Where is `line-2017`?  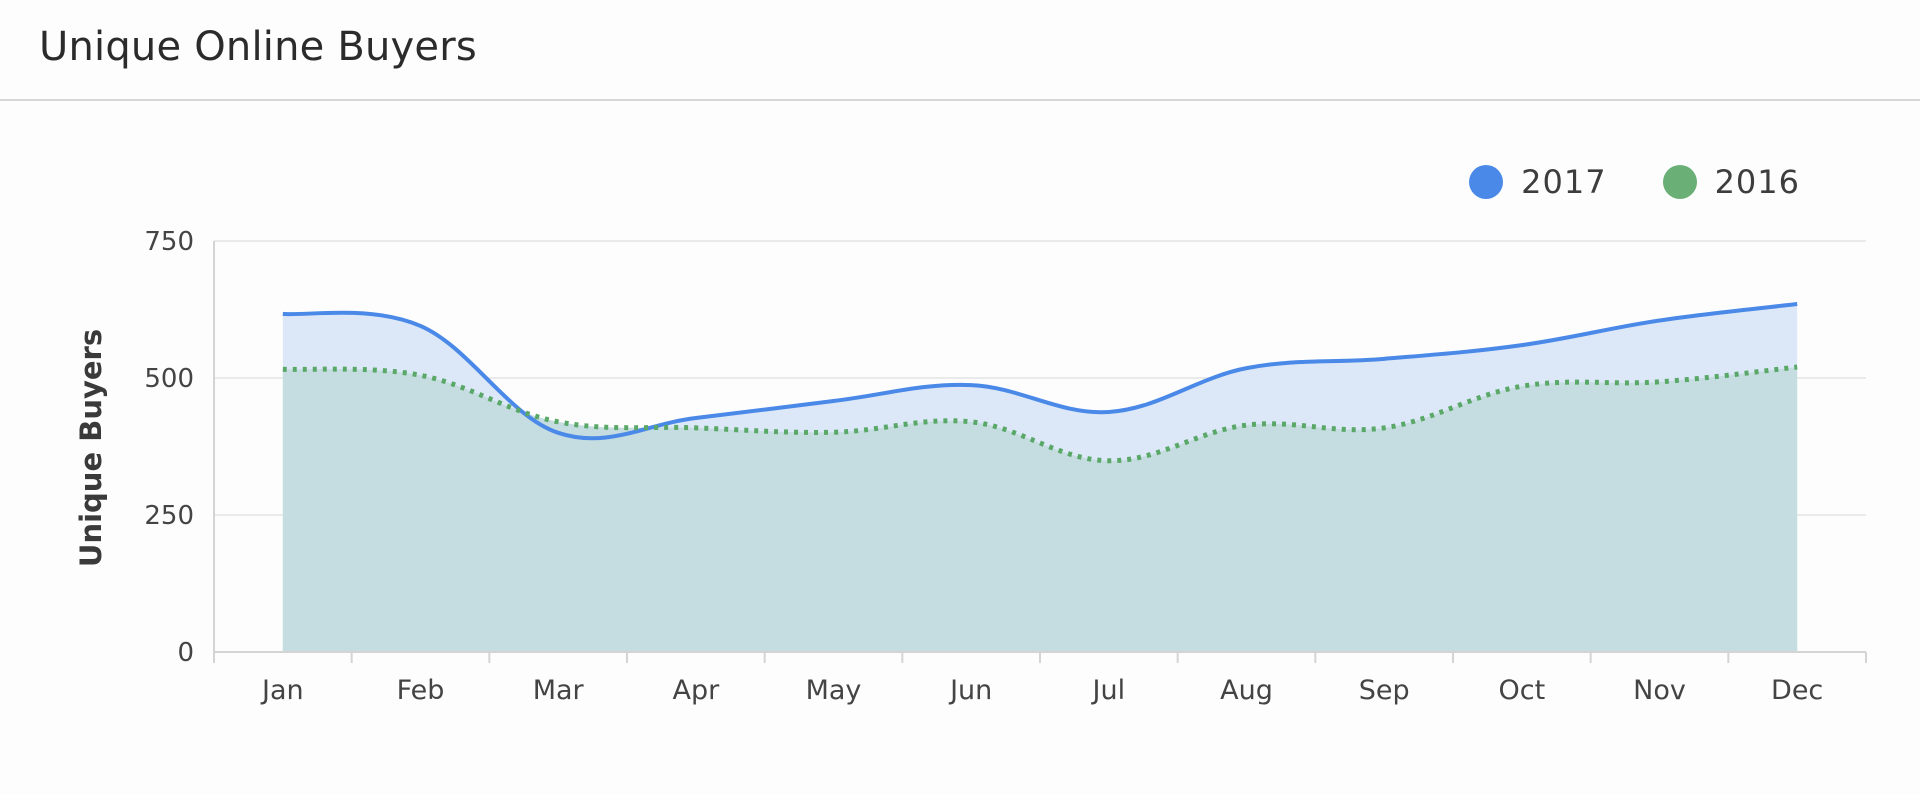 line-2017 is located at coordinates (1040, 371).